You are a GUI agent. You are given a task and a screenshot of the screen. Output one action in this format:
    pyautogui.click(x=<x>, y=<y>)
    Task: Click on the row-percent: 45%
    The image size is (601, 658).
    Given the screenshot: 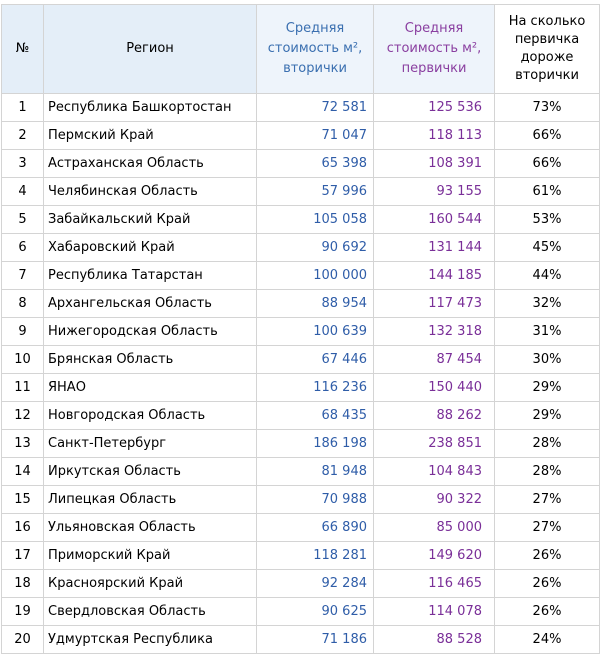 What is the action you would take?
    pyautogui.click(x=547, y=247)
    